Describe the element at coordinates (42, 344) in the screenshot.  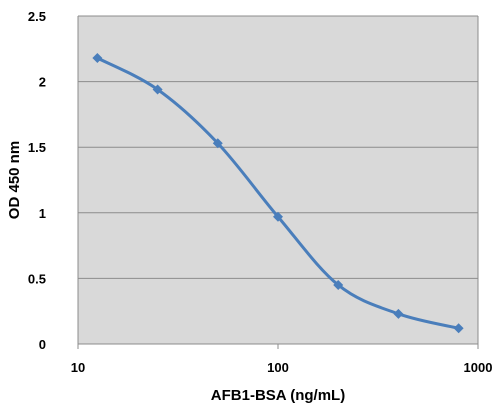
I see `y-tick-label: 0` at that location.